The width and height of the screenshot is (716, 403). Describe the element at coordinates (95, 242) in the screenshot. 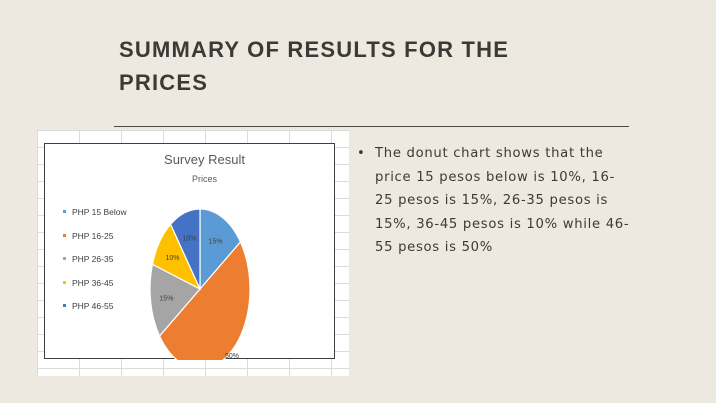

I see `legend-item: PHP 16-25` at that location.